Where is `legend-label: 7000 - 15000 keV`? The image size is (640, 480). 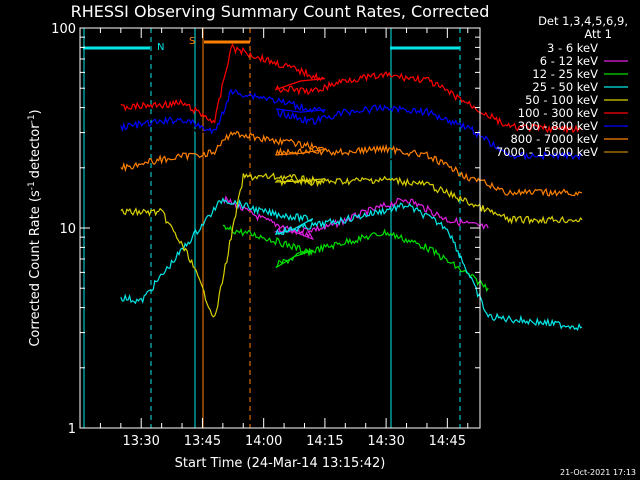 legend-label: 7000 - 15000 keV is located at coordinates (547, 152).